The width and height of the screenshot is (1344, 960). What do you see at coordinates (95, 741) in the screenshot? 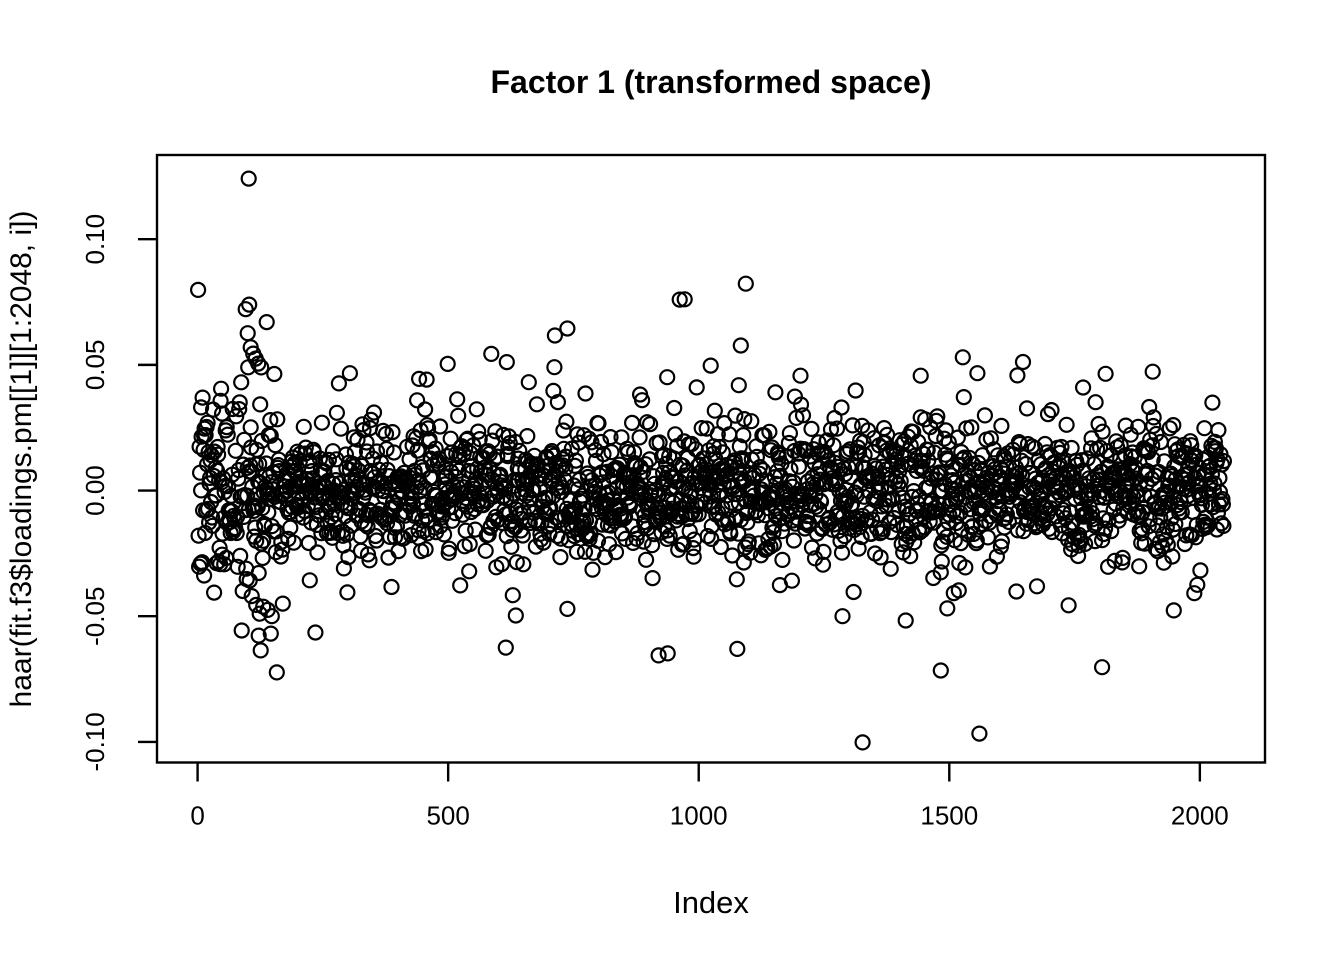
I see `y-tick-label: -0.10` at bounding box center [95, 741].